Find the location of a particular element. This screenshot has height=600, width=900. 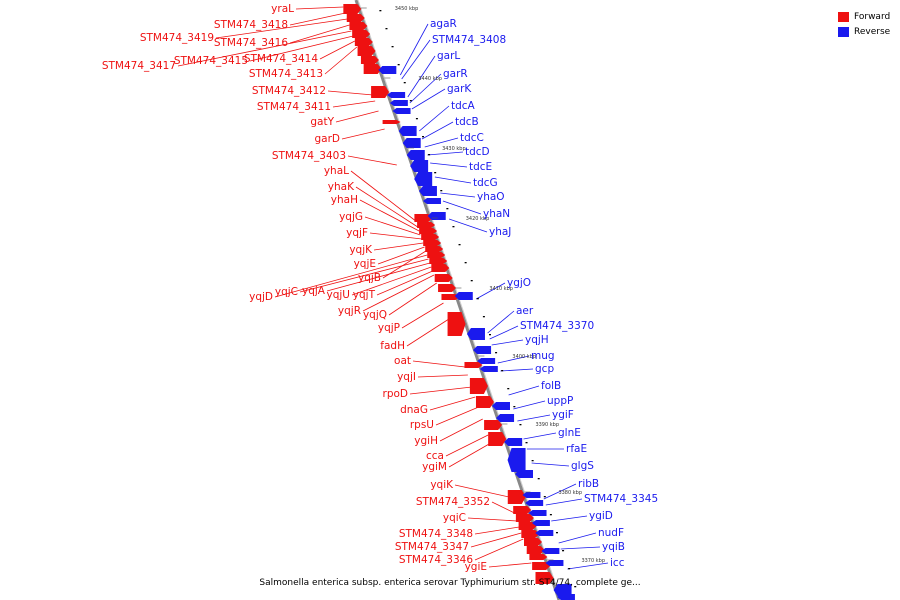

forward-gene-label: STM474_3414 is located at coordinates (281, 59).